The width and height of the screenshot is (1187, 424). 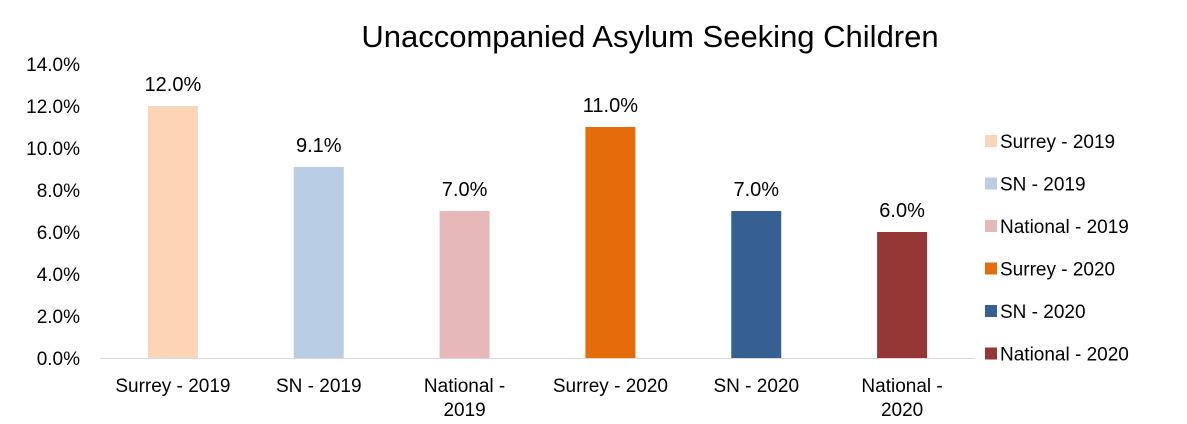 I want to click on y-tick-label: 8.0%, so click(x=58, y=191).